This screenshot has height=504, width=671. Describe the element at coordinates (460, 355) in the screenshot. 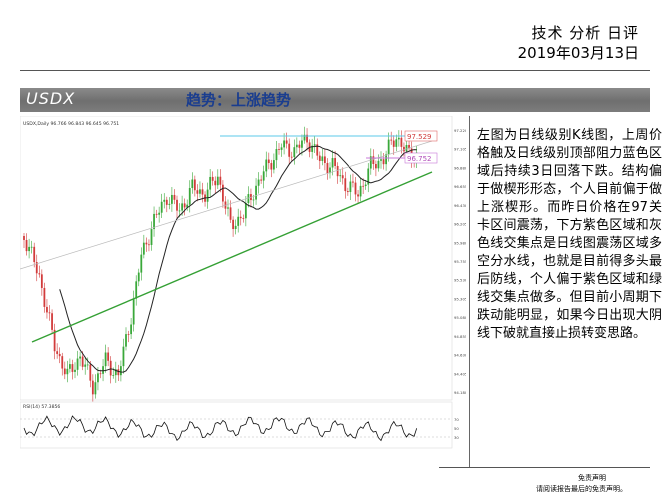

I see `price-tick-label: 94.630` at that location.